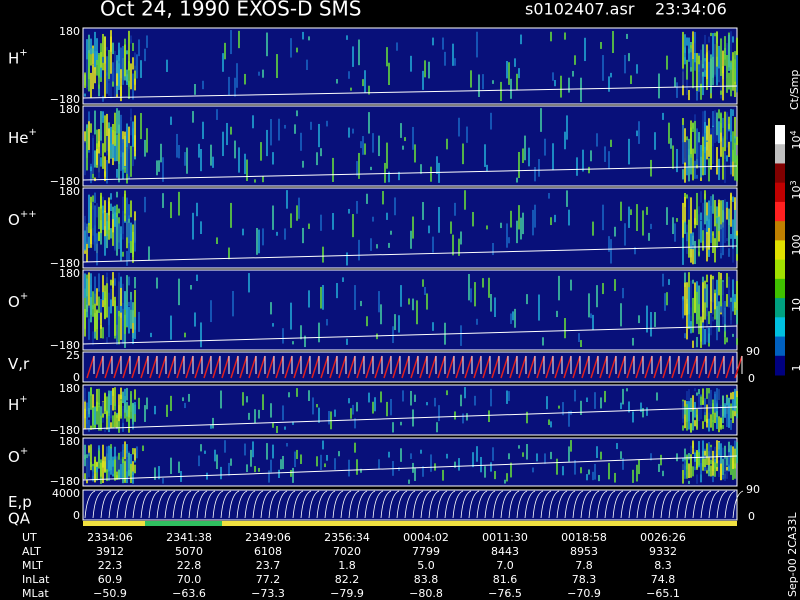  What do you see at coordinates (751, 378) in the screenshot?
I see `y2-tick-label: 0` at bounding box center [751, 378].